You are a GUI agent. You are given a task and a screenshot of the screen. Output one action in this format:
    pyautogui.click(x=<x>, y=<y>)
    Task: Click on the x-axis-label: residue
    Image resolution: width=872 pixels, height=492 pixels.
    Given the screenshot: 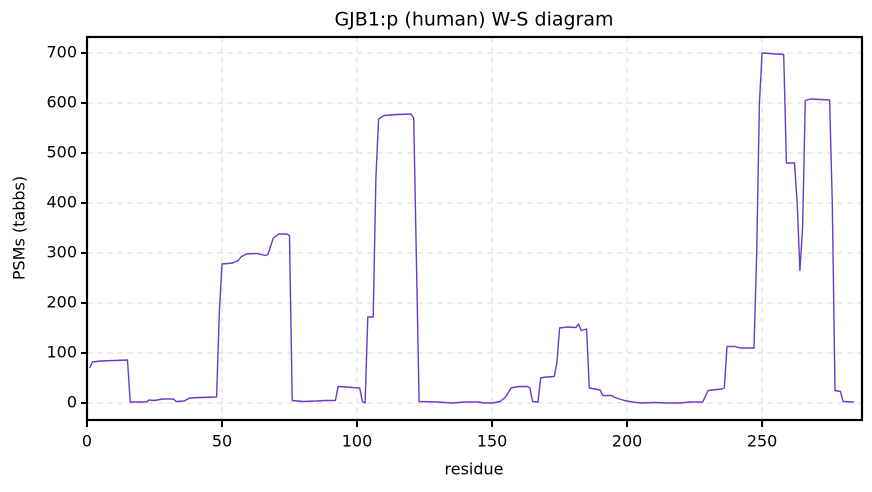 What is the action you would take?
    pyautogui.click(x=474, y=469)
    